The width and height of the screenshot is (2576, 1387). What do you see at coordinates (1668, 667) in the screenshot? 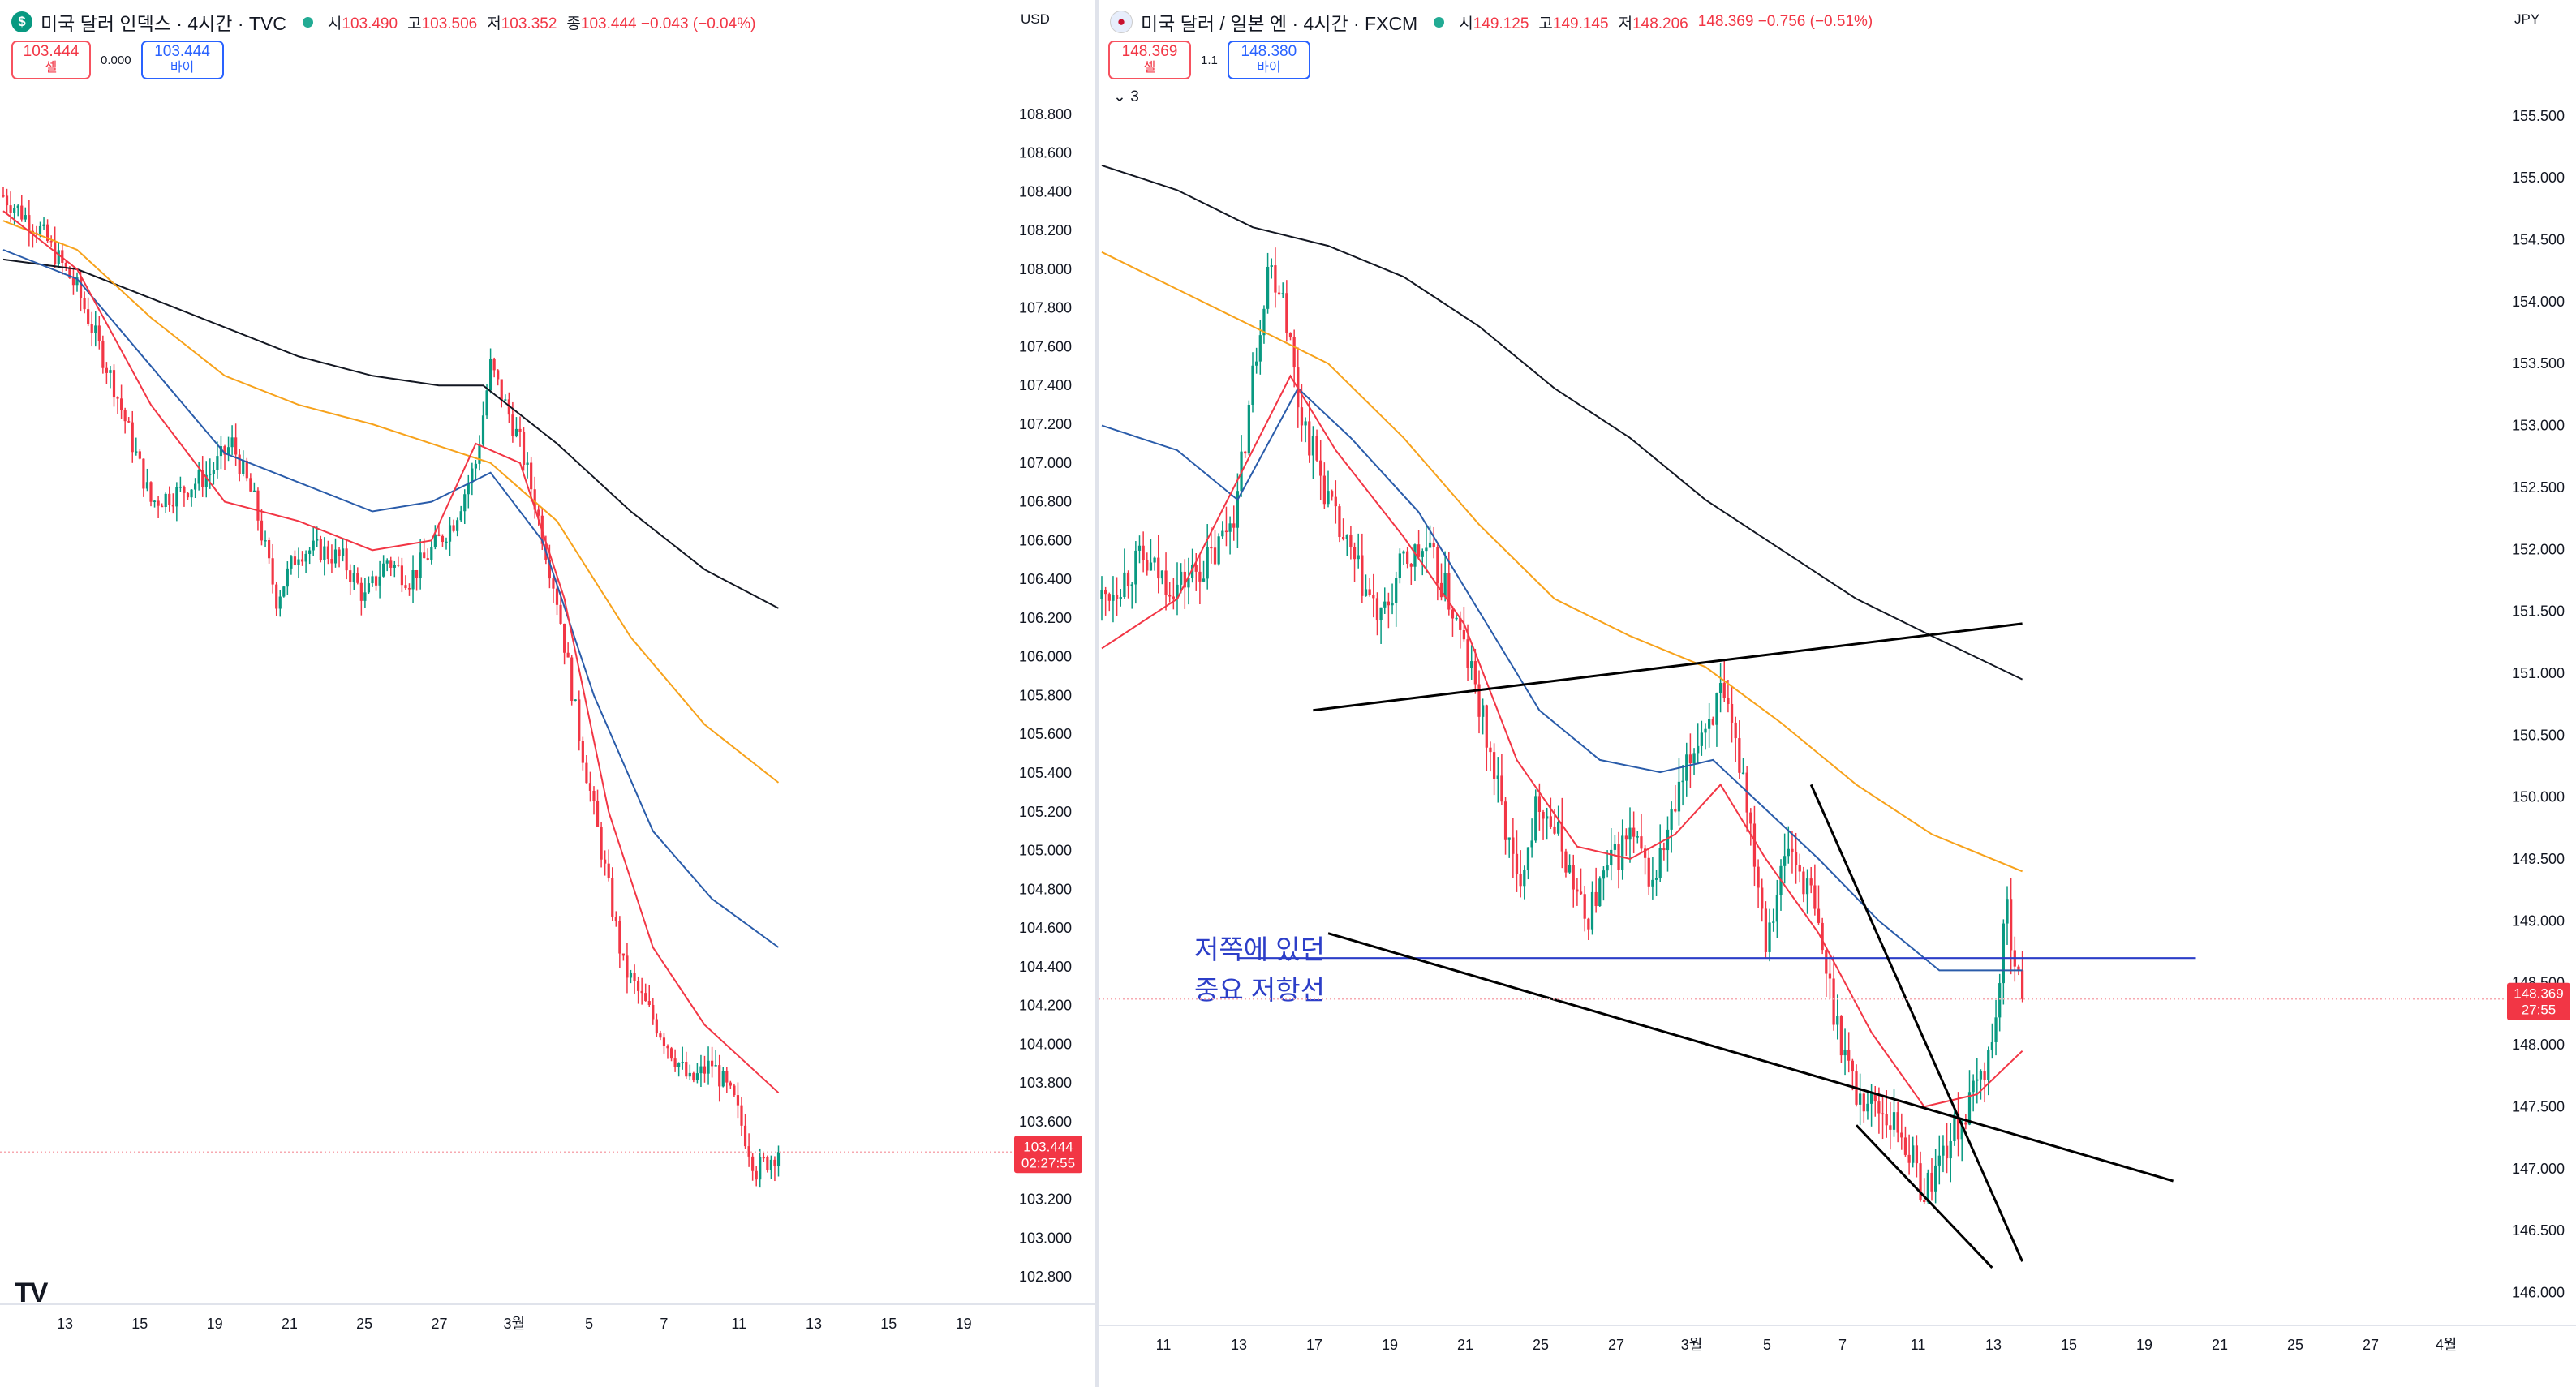
I see `trendline` at bounding box center [1668, 667].